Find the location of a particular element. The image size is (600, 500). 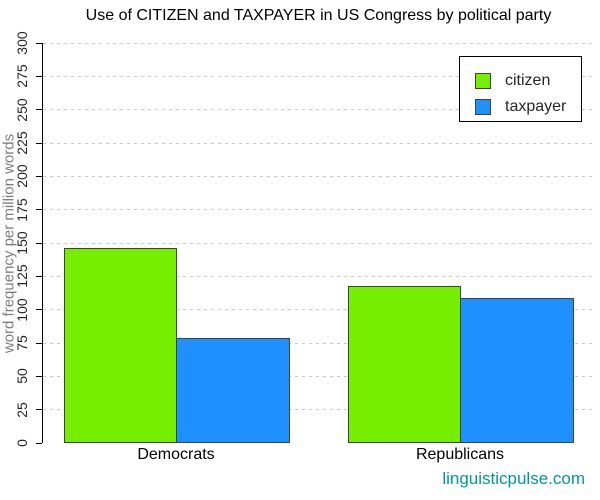

y-tick-label-300: 300 is located at coordinates (22, 43).